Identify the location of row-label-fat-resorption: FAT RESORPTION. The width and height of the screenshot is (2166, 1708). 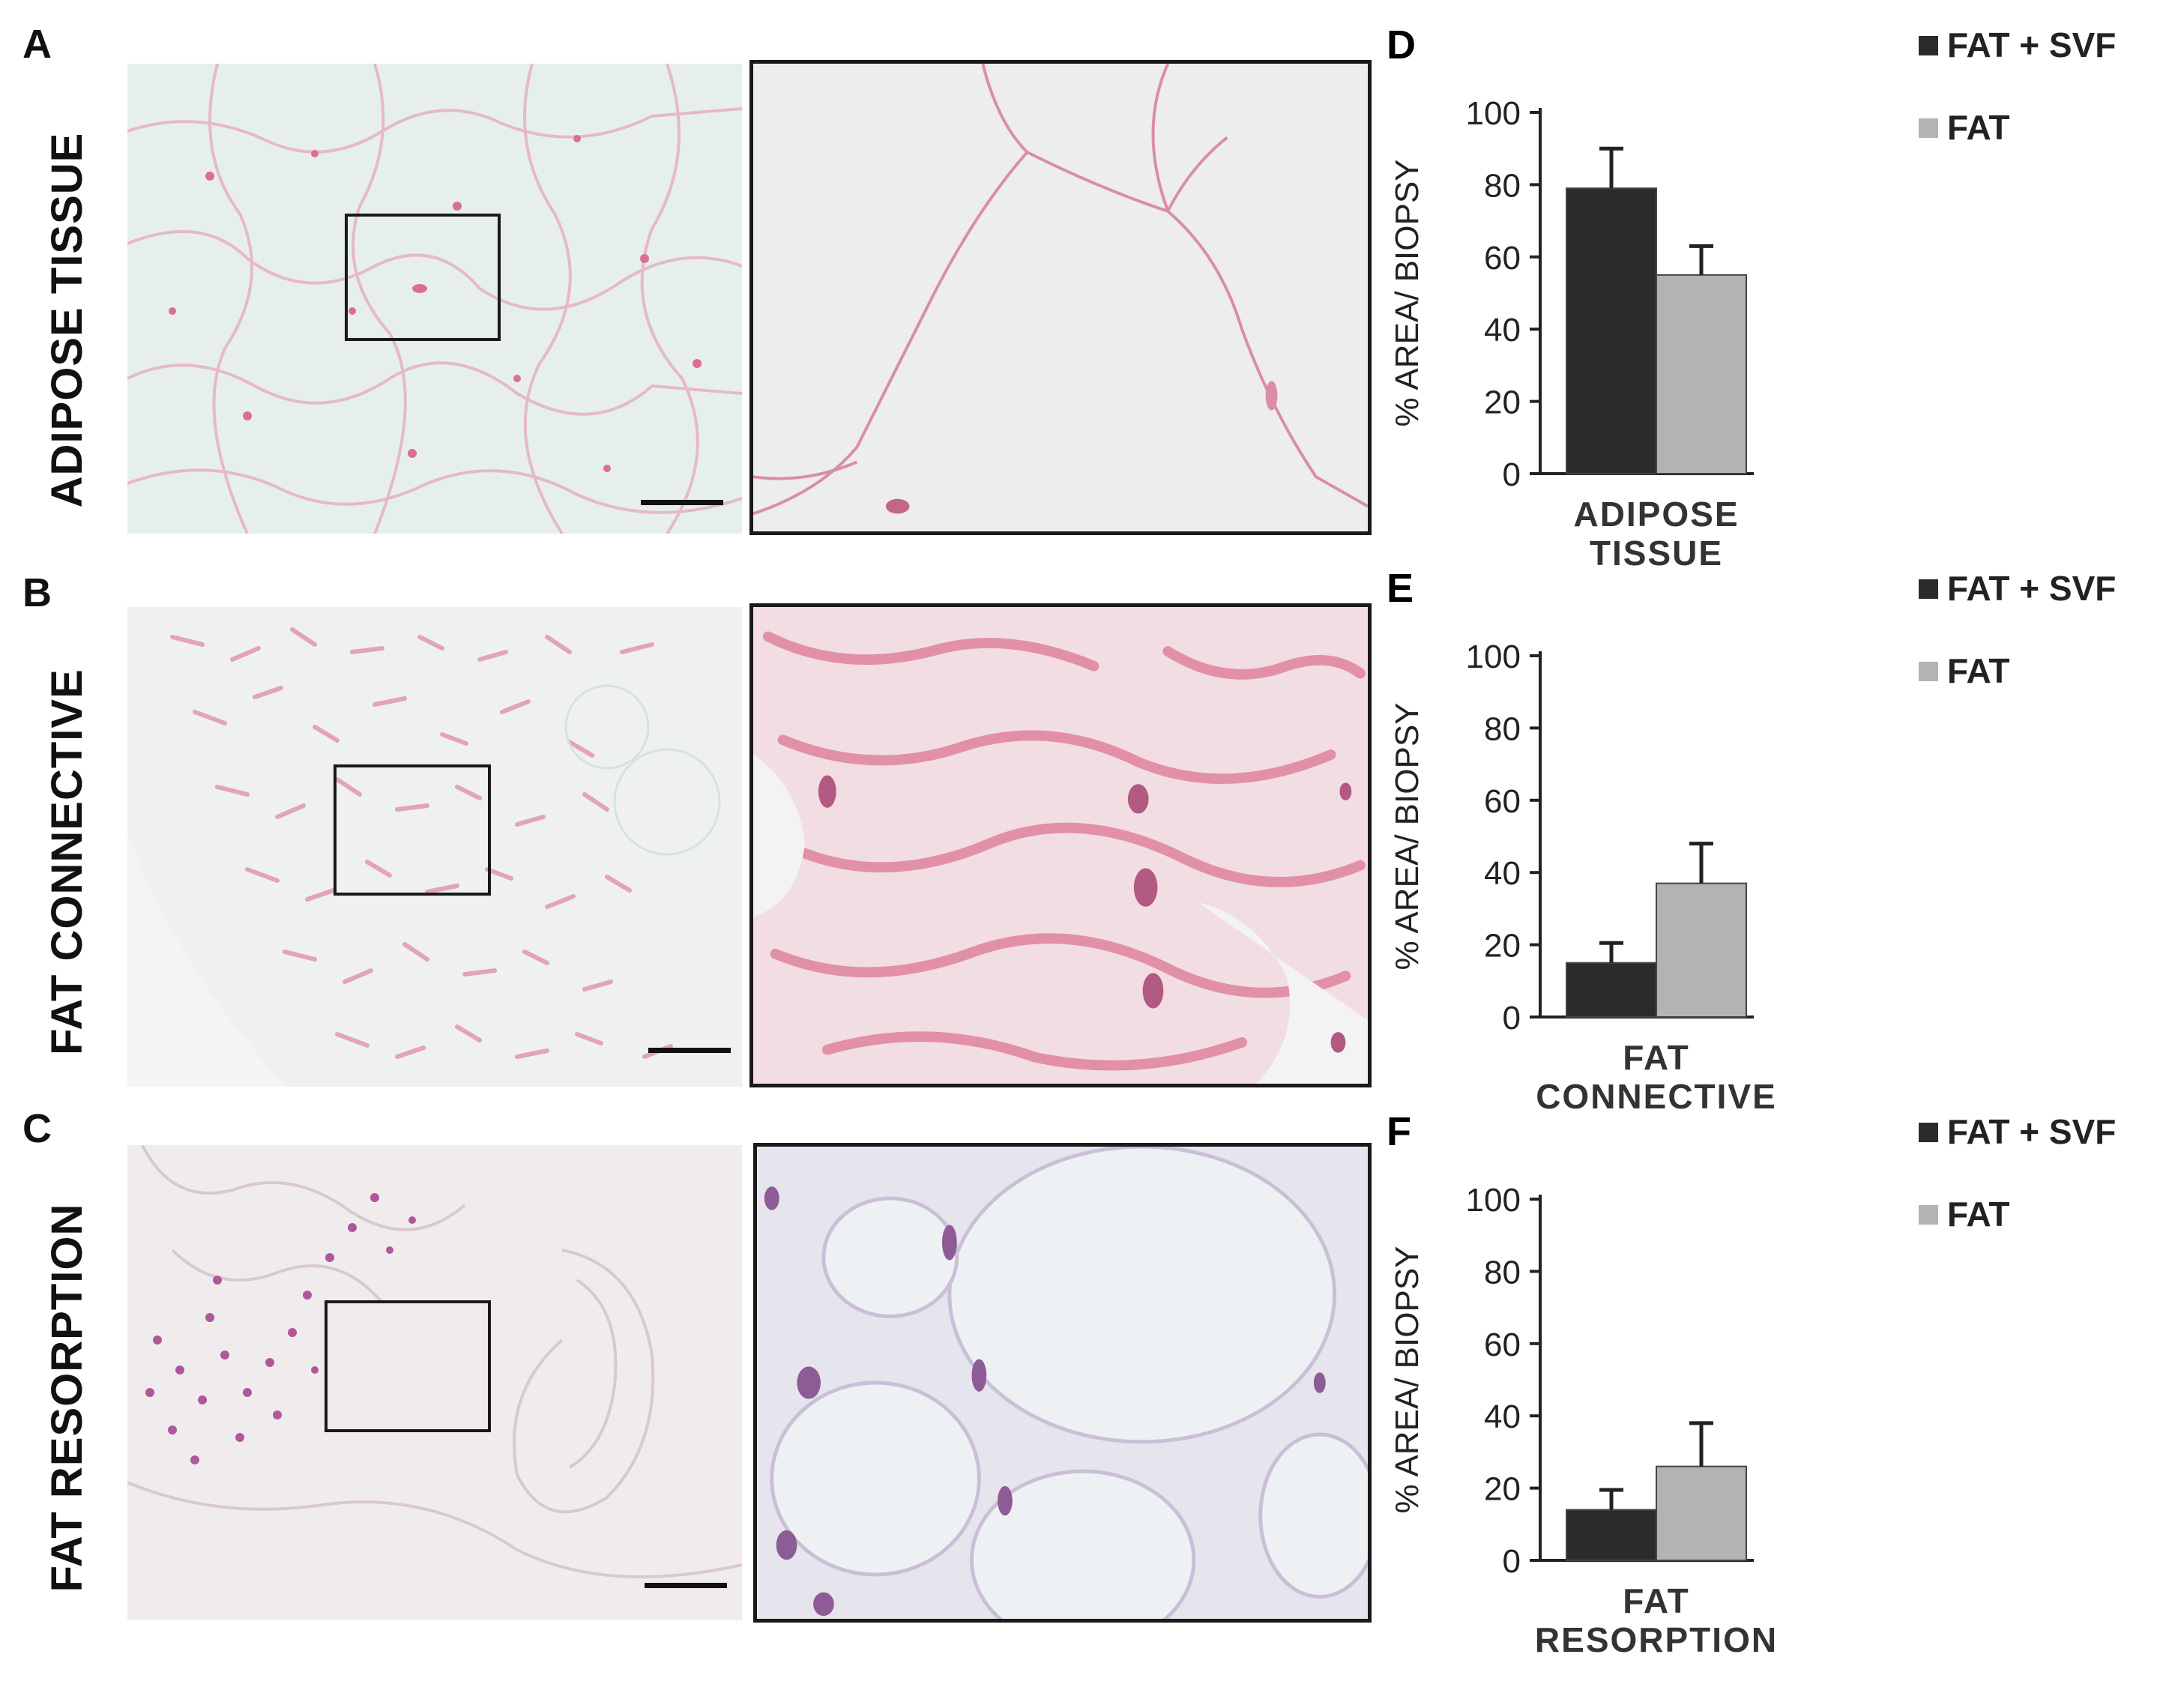
(67, 1398).